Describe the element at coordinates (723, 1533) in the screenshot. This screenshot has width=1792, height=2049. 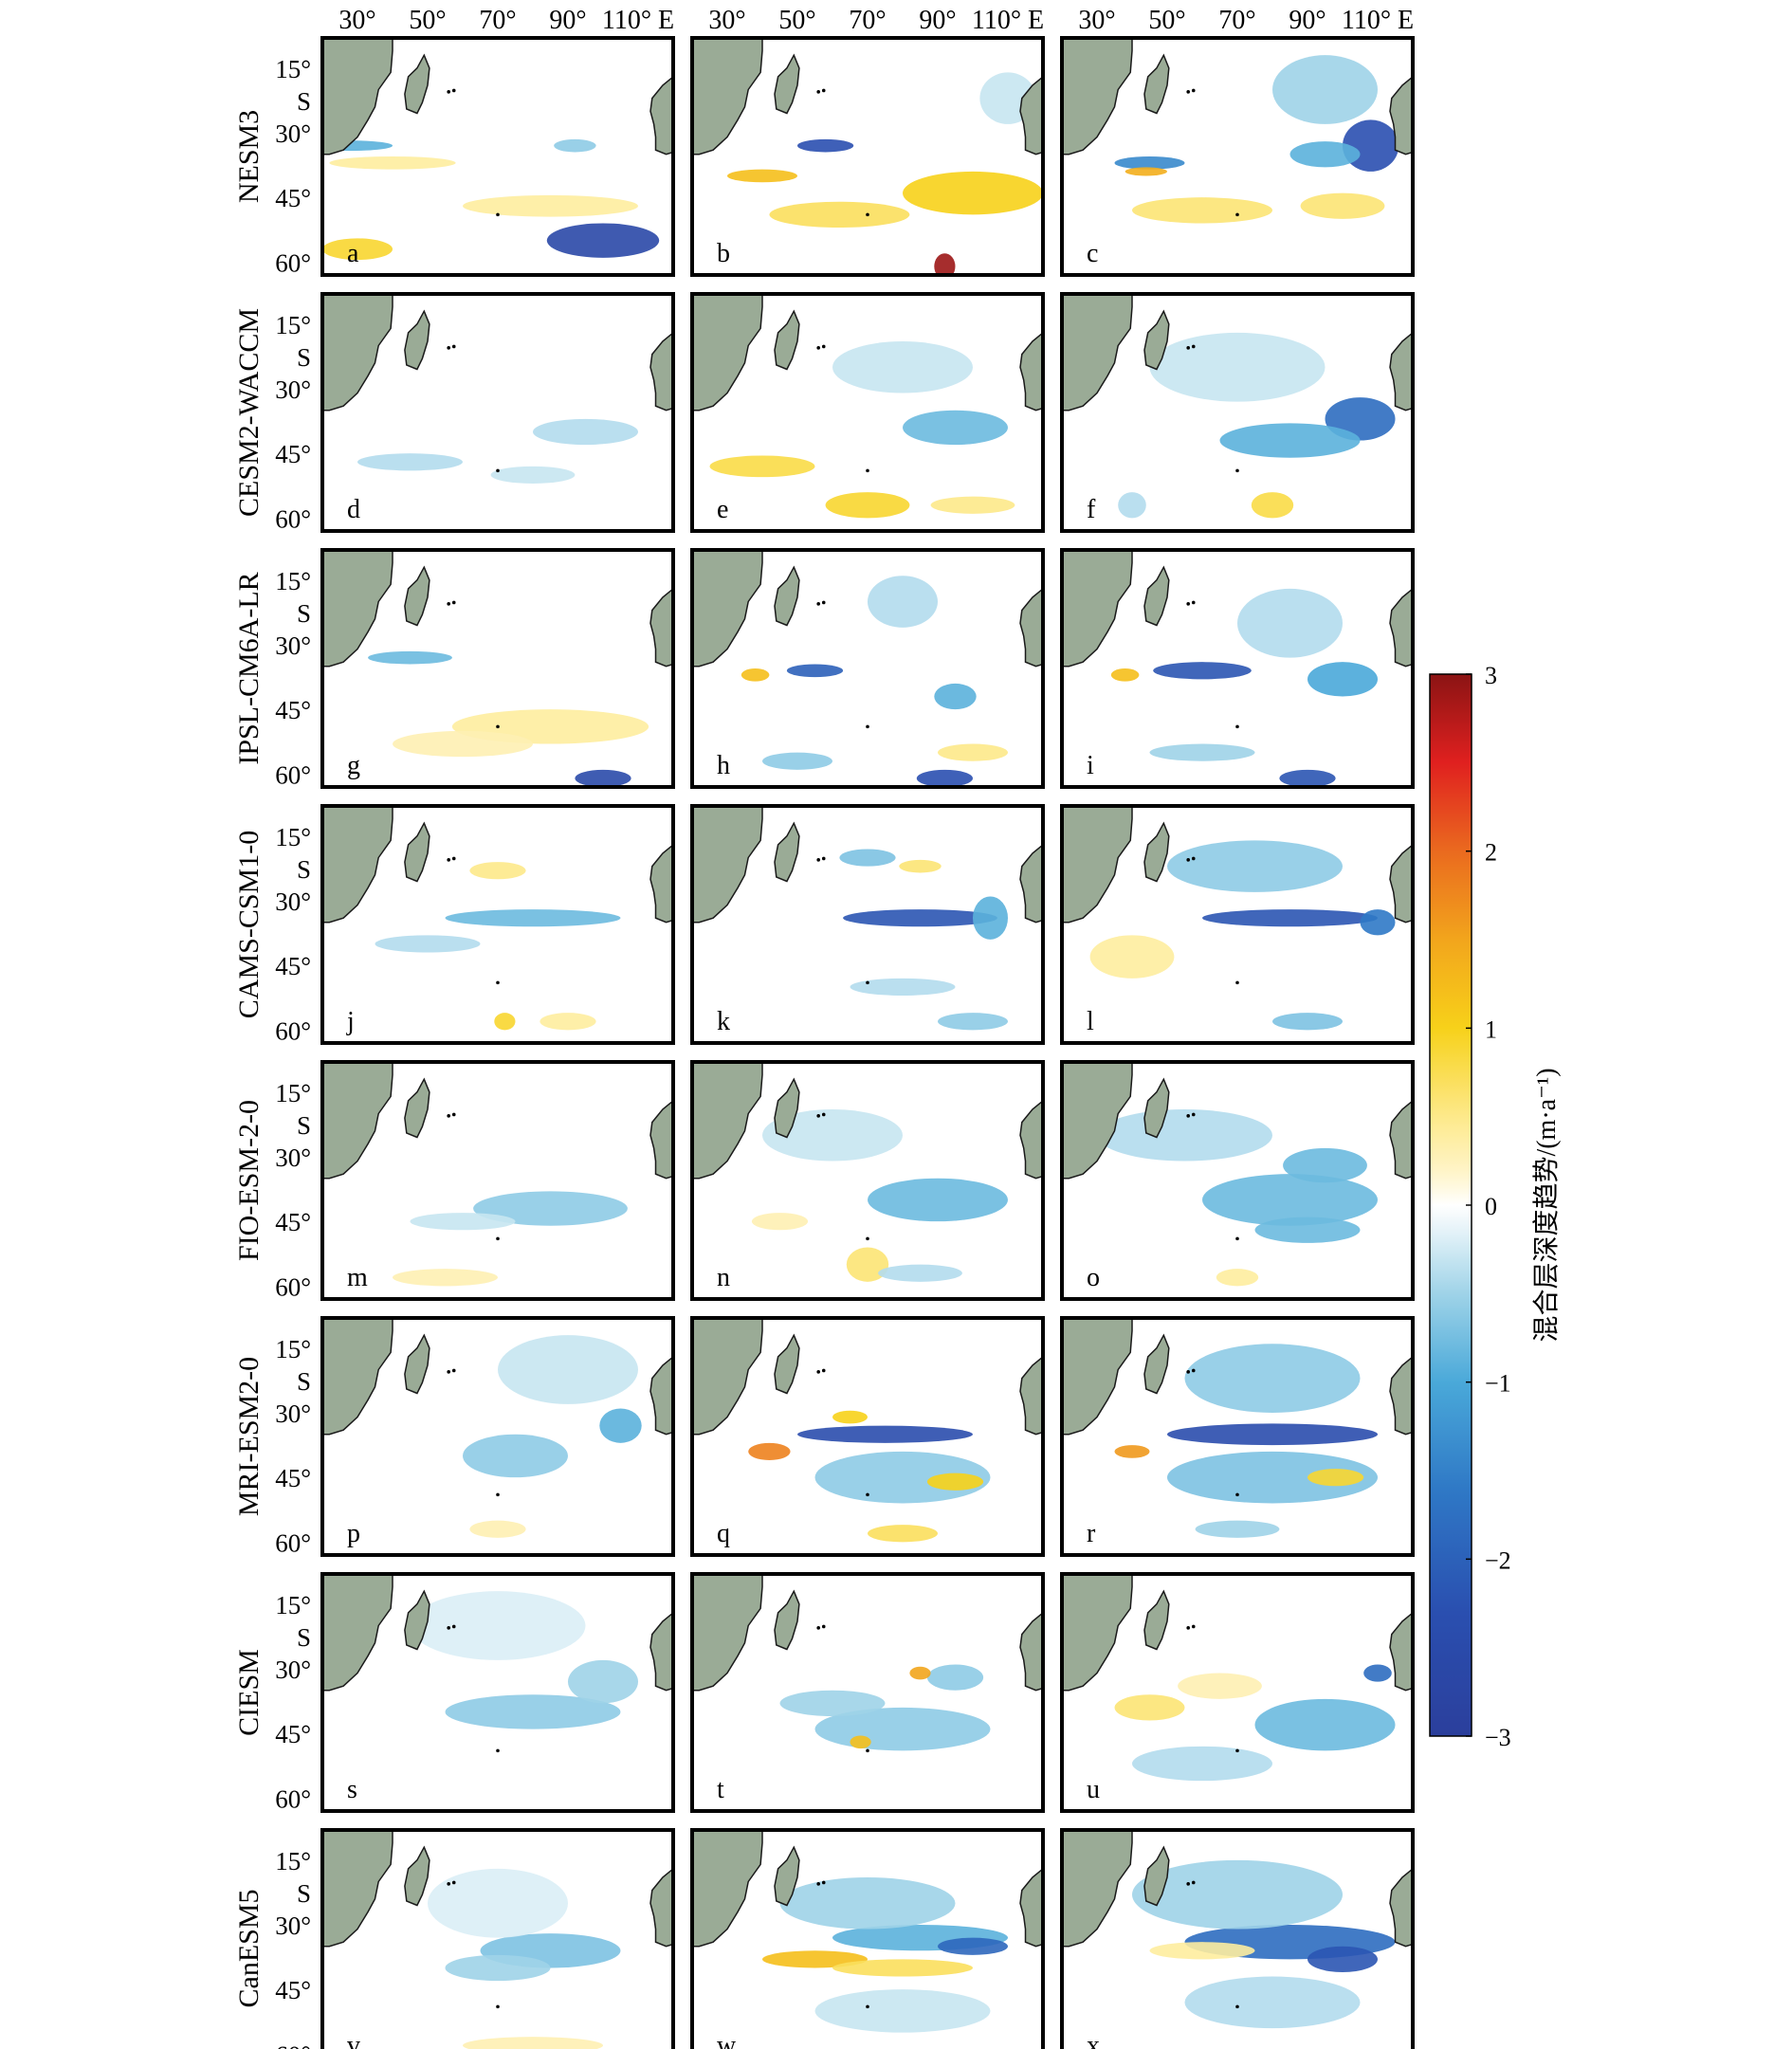
I see `panel-letter: q` at that location.